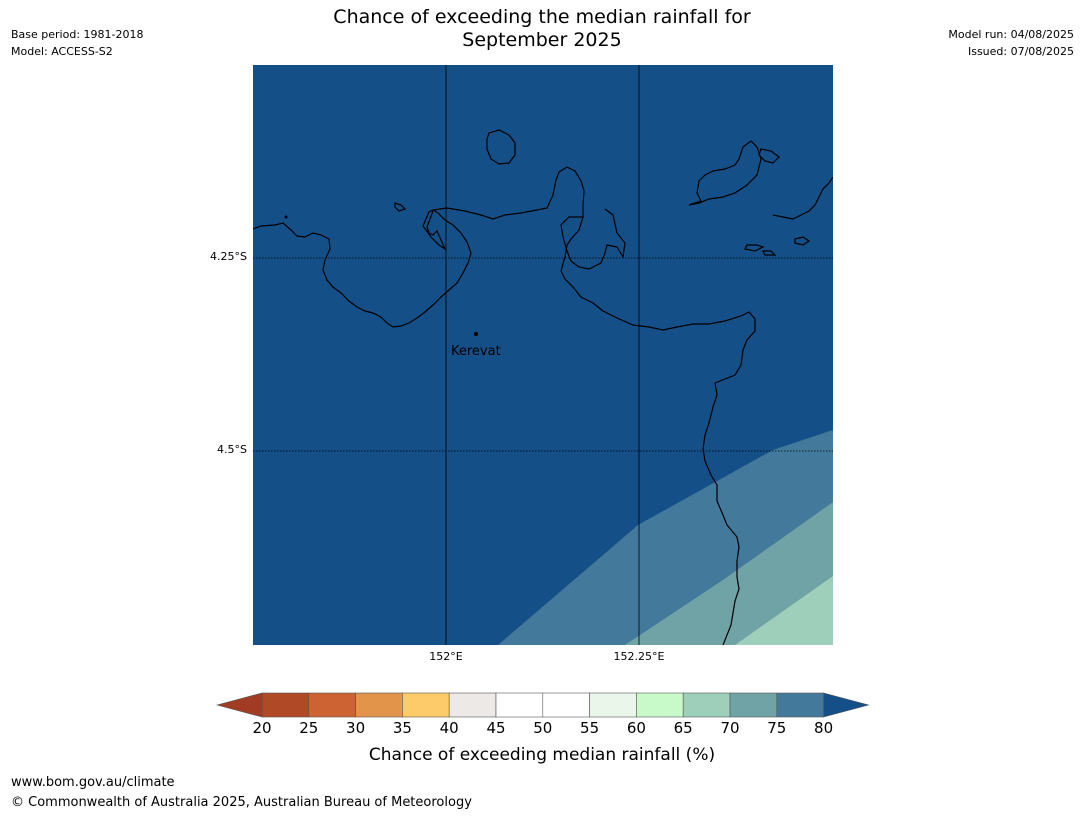 The width and height of the screenshot is (1085, 816). Describe the element at coordinates (1011, 34) in the screenshot. I see `model-run-text: Model run: 04/08/2025` at that location.